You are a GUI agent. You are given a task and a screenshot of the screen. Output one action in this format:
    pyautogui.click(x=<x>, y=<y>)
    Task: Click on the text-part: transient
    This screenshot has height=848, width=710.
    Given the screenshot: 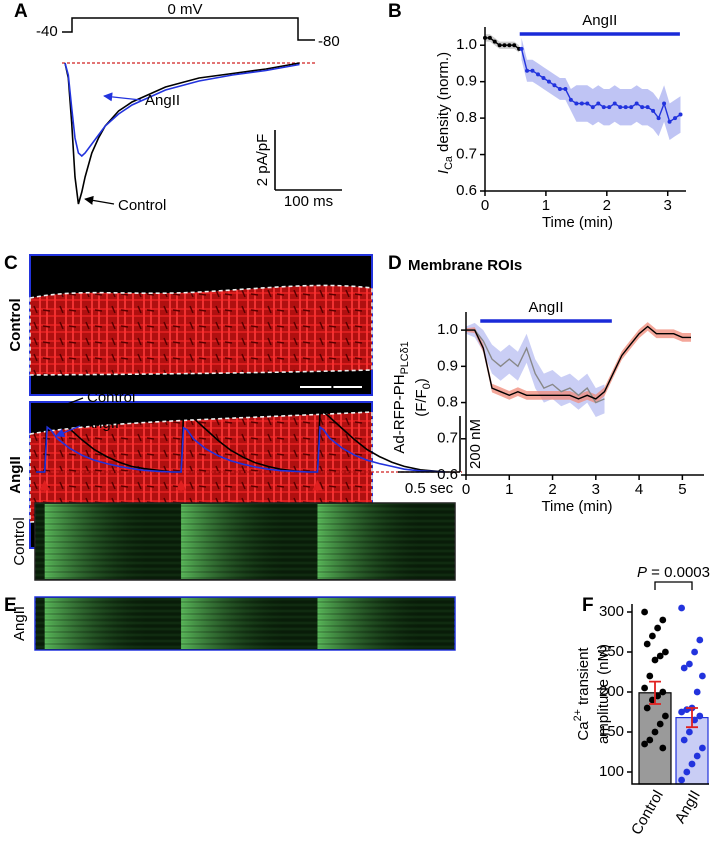 What is the action you would take?
    pyautogui.click(x=583, y=678)
    